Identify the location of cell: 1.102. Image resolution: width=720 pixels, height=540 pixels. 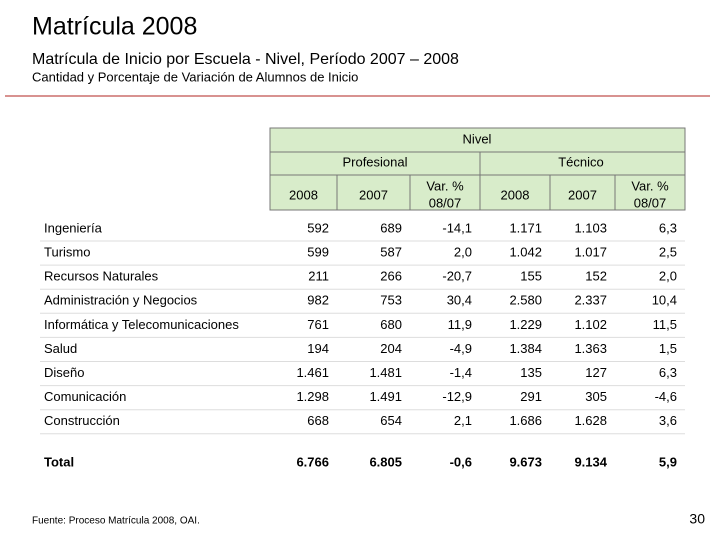
(590, 324).